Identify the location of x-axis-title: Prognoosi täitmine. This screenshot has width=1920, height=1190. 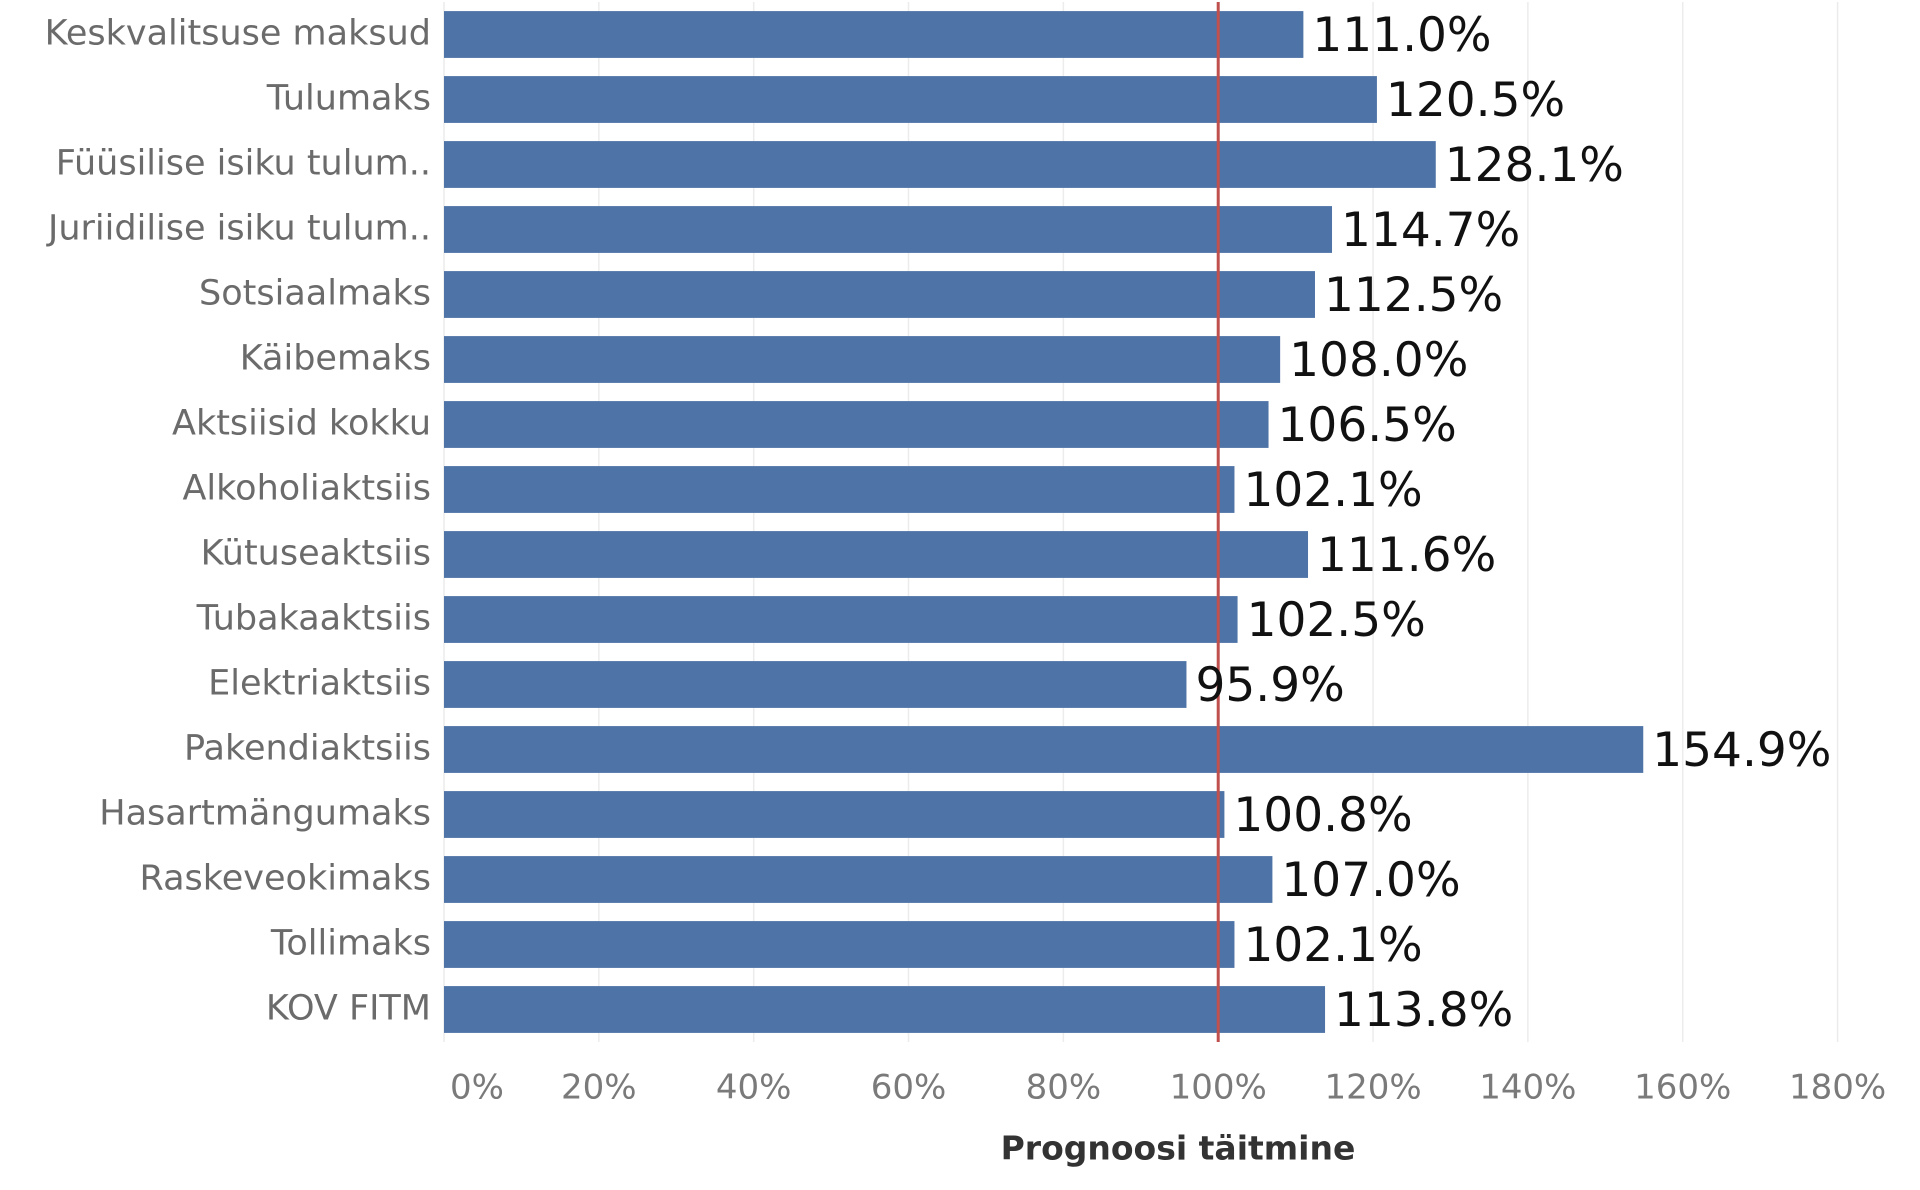
(1178, 1148).